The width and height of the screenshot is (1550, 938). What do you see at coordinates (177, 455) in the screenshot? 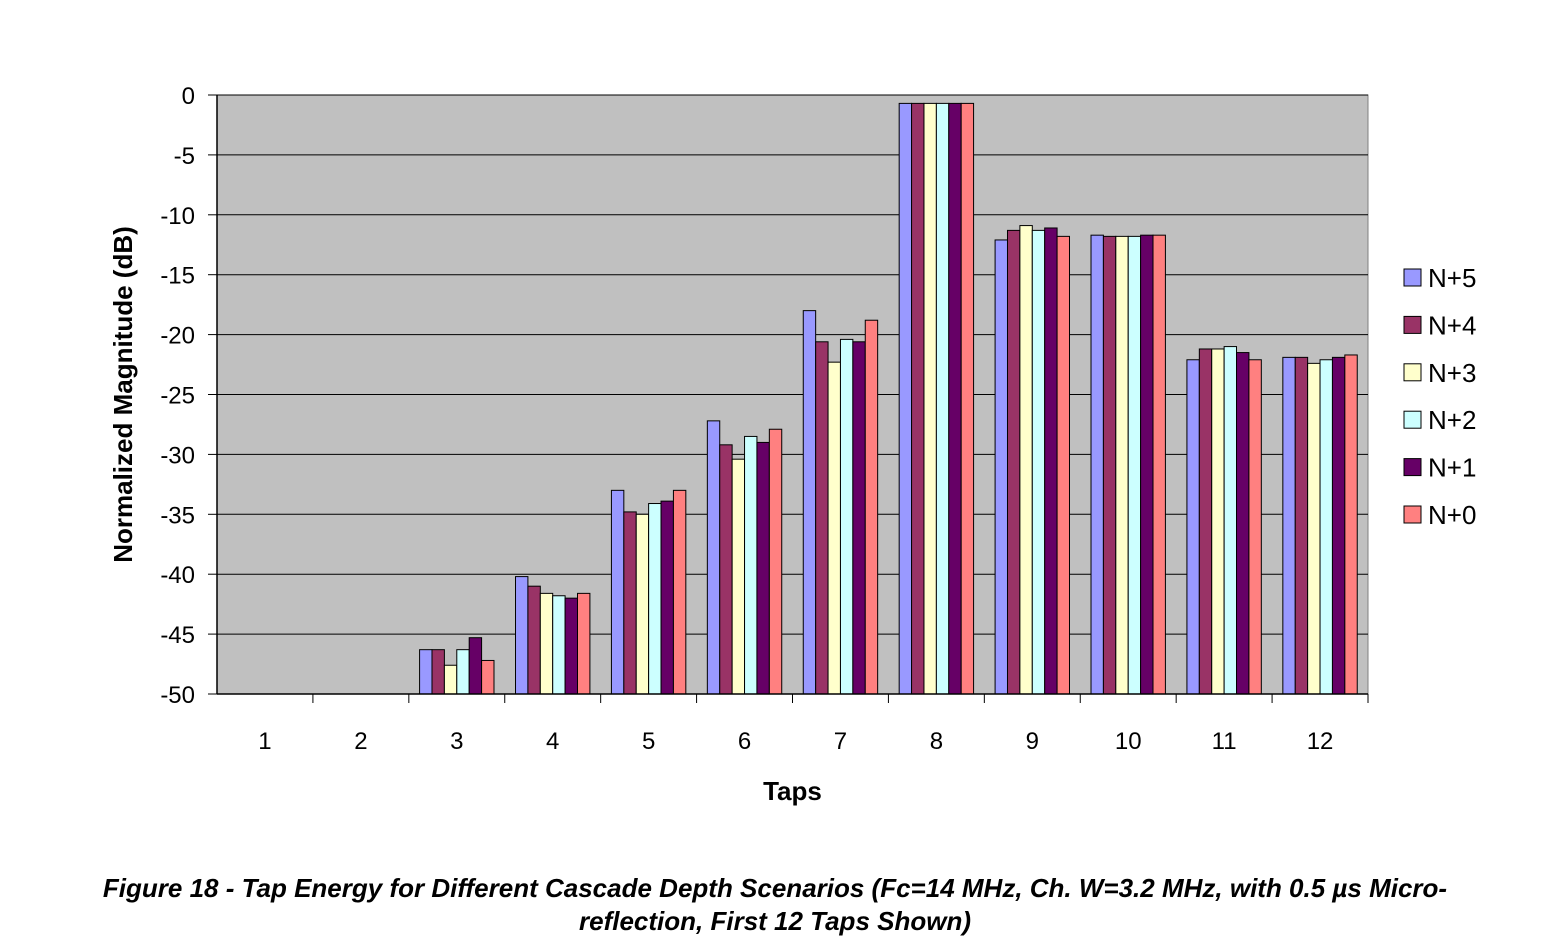
I see `y-tick-label: -30` at bounding box center [177, 455].